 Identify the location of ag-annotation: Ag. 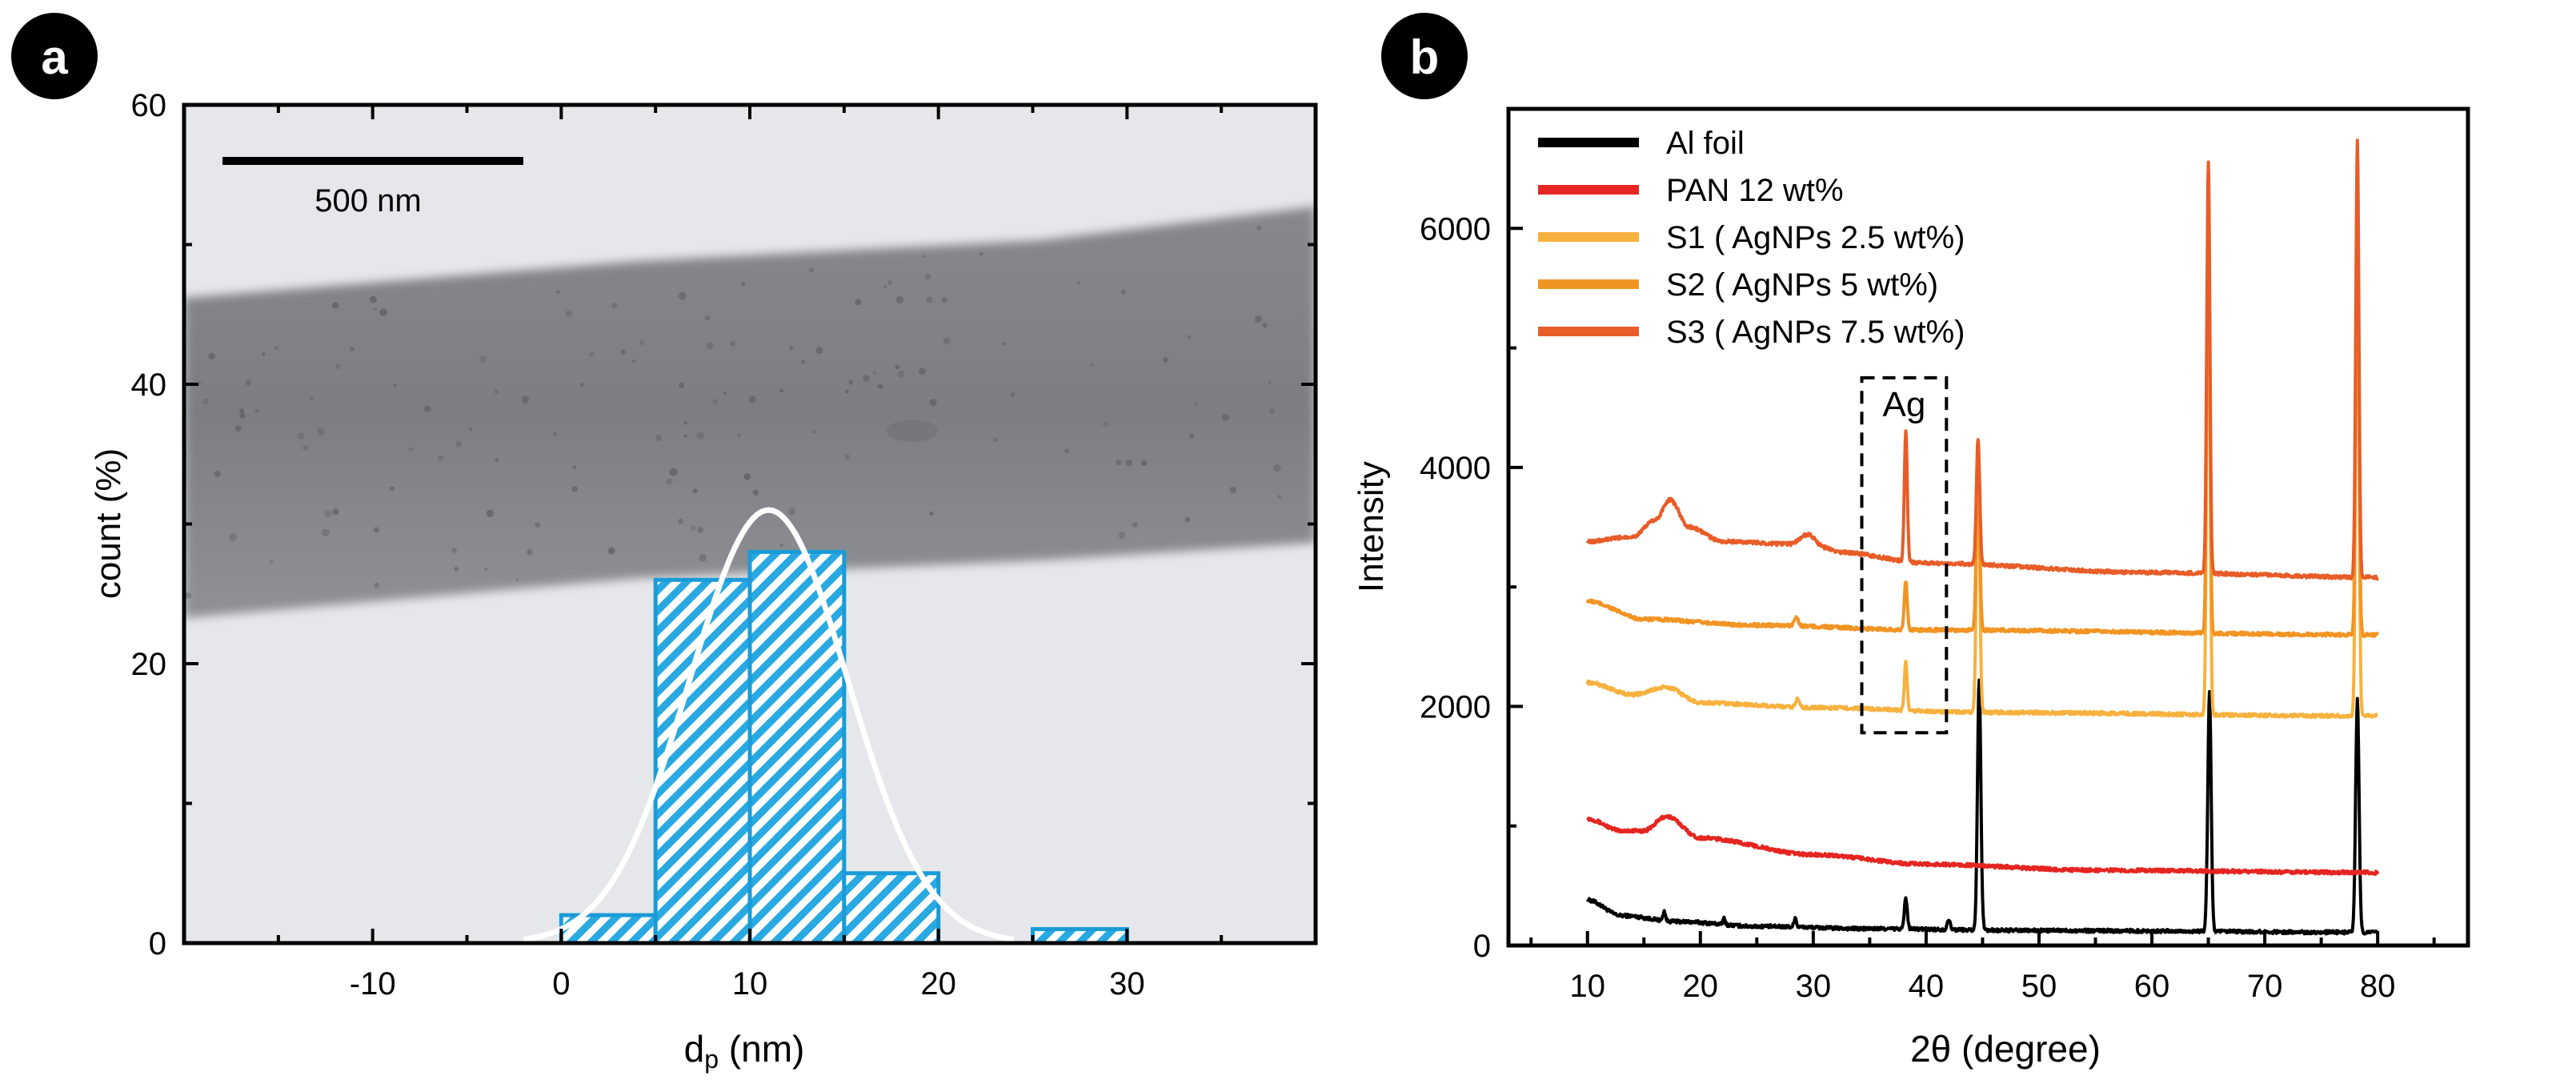
(1904, 555).